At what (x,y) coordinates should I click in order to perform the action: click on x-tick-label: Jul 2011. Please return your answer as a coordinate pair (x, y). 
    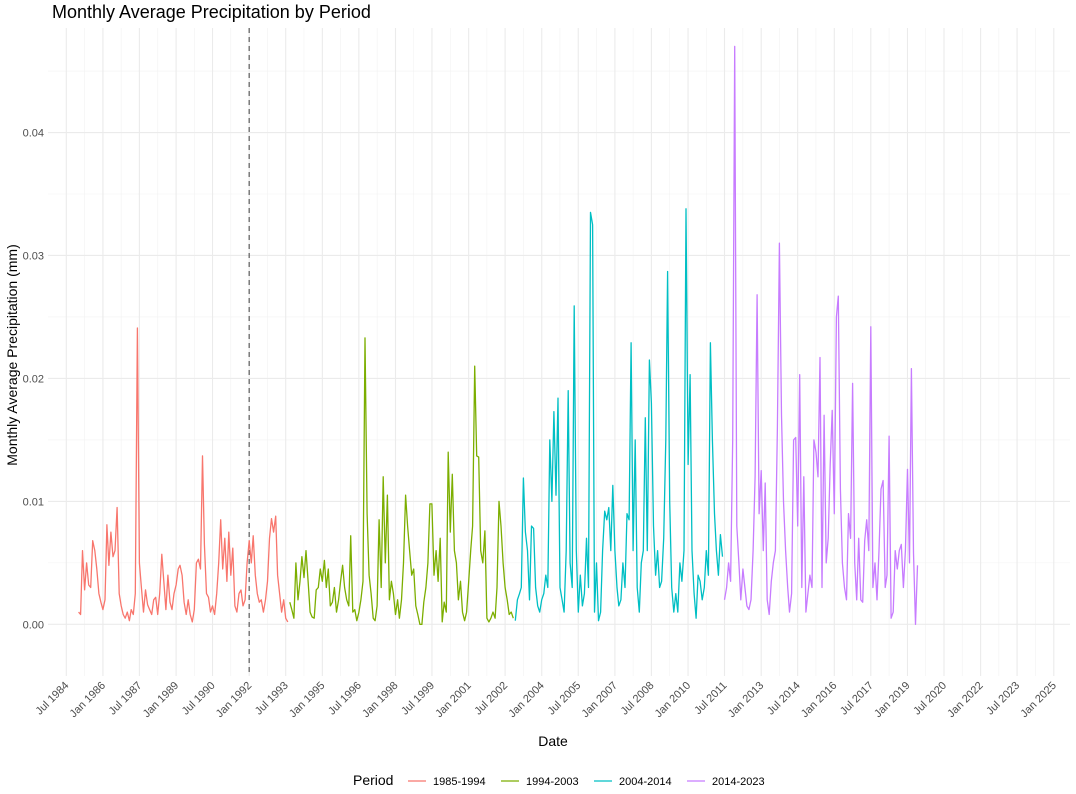
    Looking at the image, I should click on (710, 698).